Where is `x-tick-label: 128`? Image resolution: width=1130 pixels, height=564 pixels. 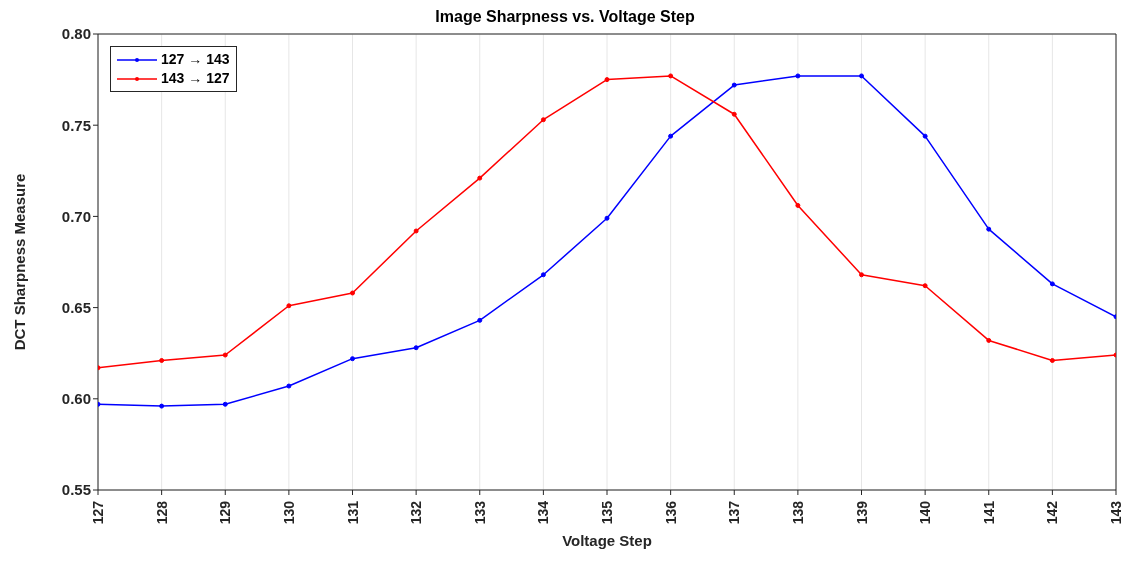
x-tick-label: 128 is located at coordinates (161, 512).